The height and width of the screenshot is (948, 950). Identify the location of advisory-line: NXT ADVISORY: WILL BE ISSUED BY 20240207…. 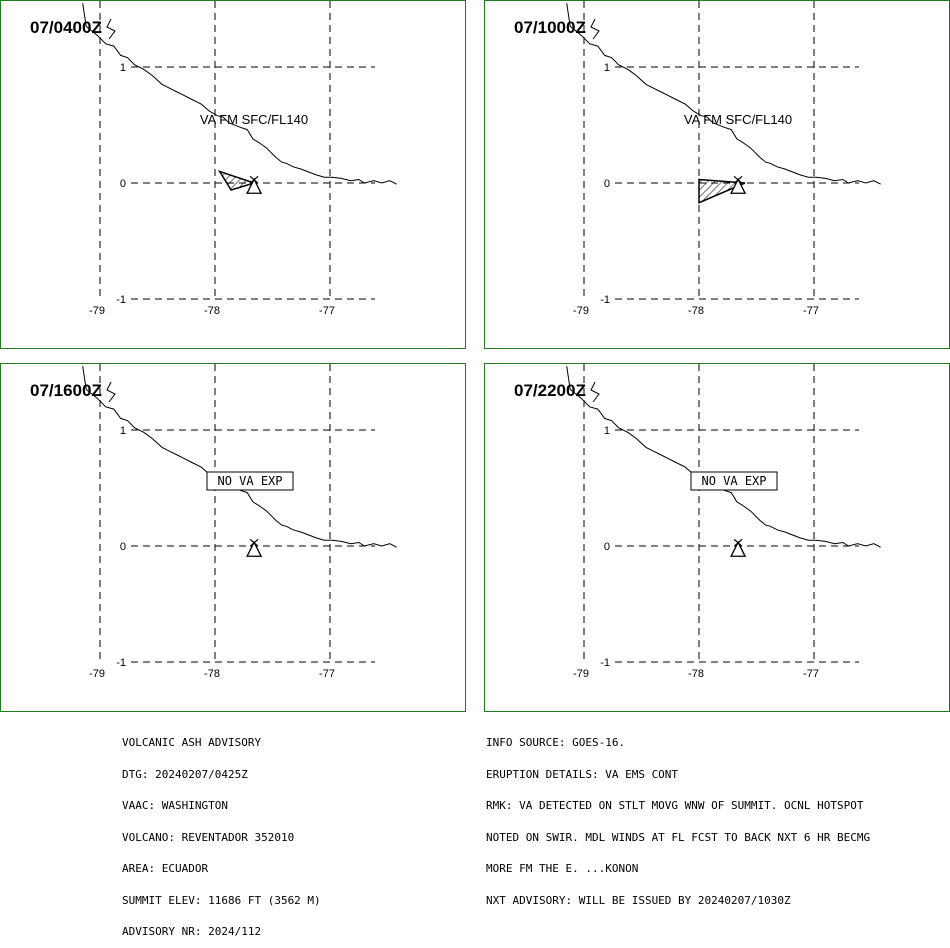
(638, 900).